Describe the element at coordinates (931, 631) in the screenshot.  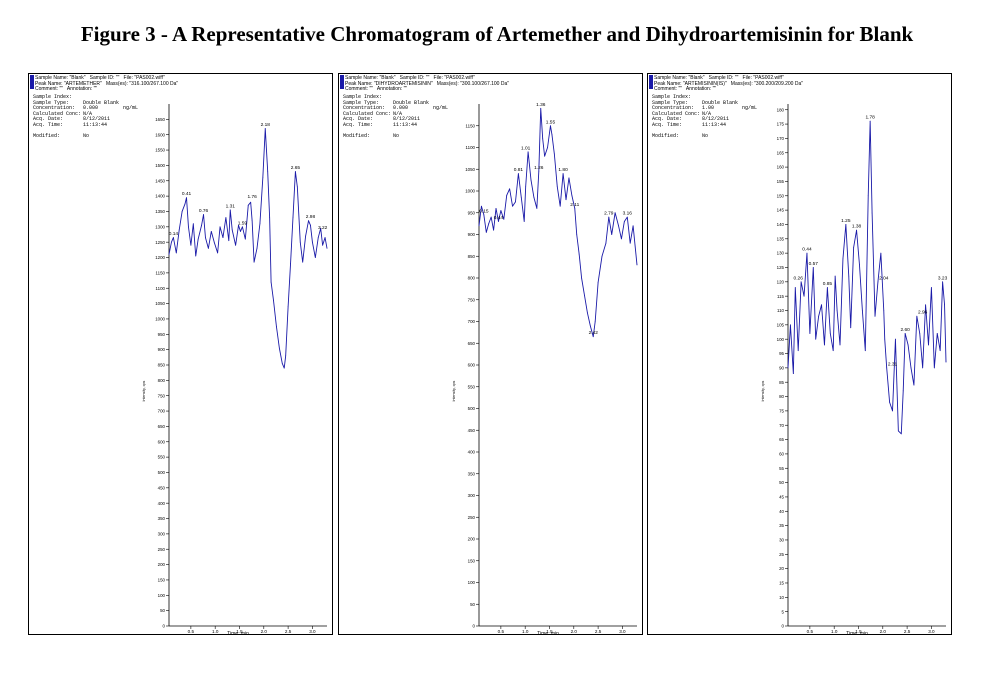
I see `x-tick-label: 3.0` at that location.